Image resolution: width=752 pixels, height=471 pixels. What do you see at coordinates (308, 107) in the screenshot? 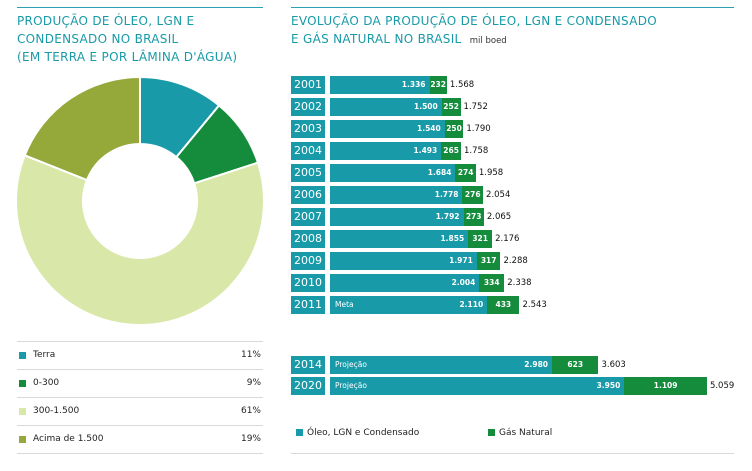
I see `year-label: 2002` at bounding box center [308, 107].